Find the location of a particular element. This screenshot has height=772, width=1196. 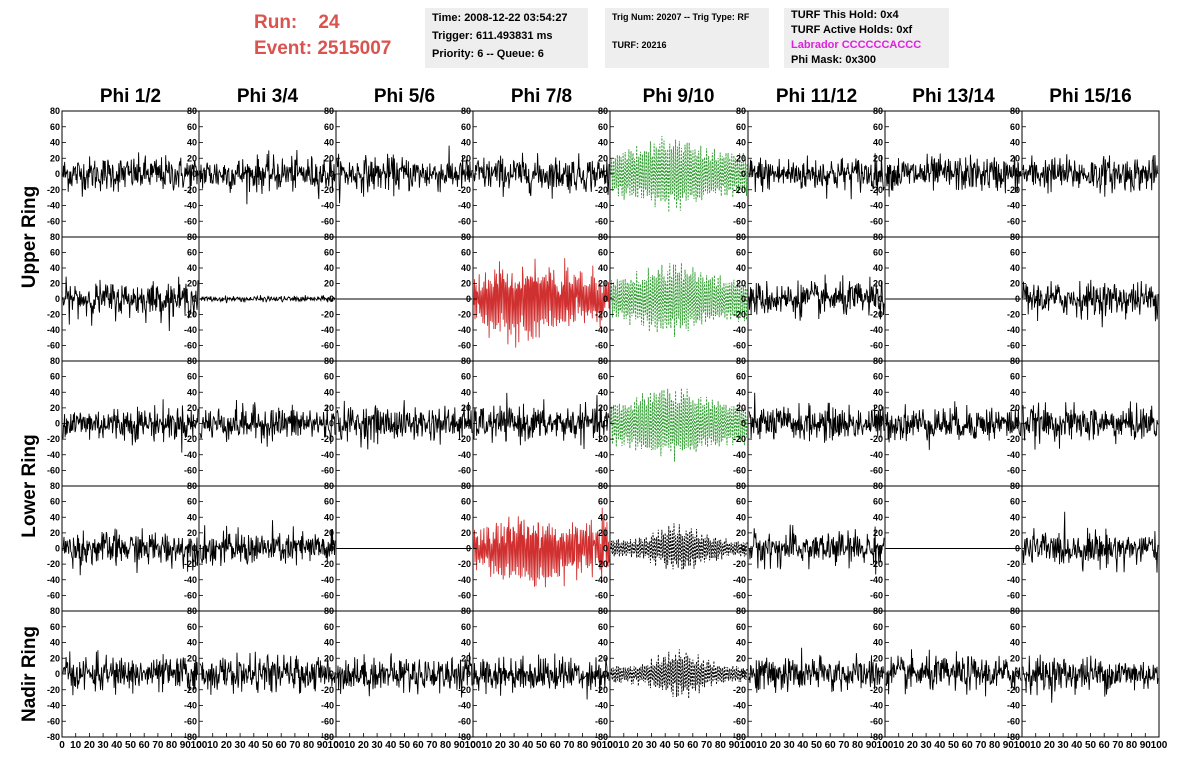

run-label: Run: is located at coordinates (276, 22).